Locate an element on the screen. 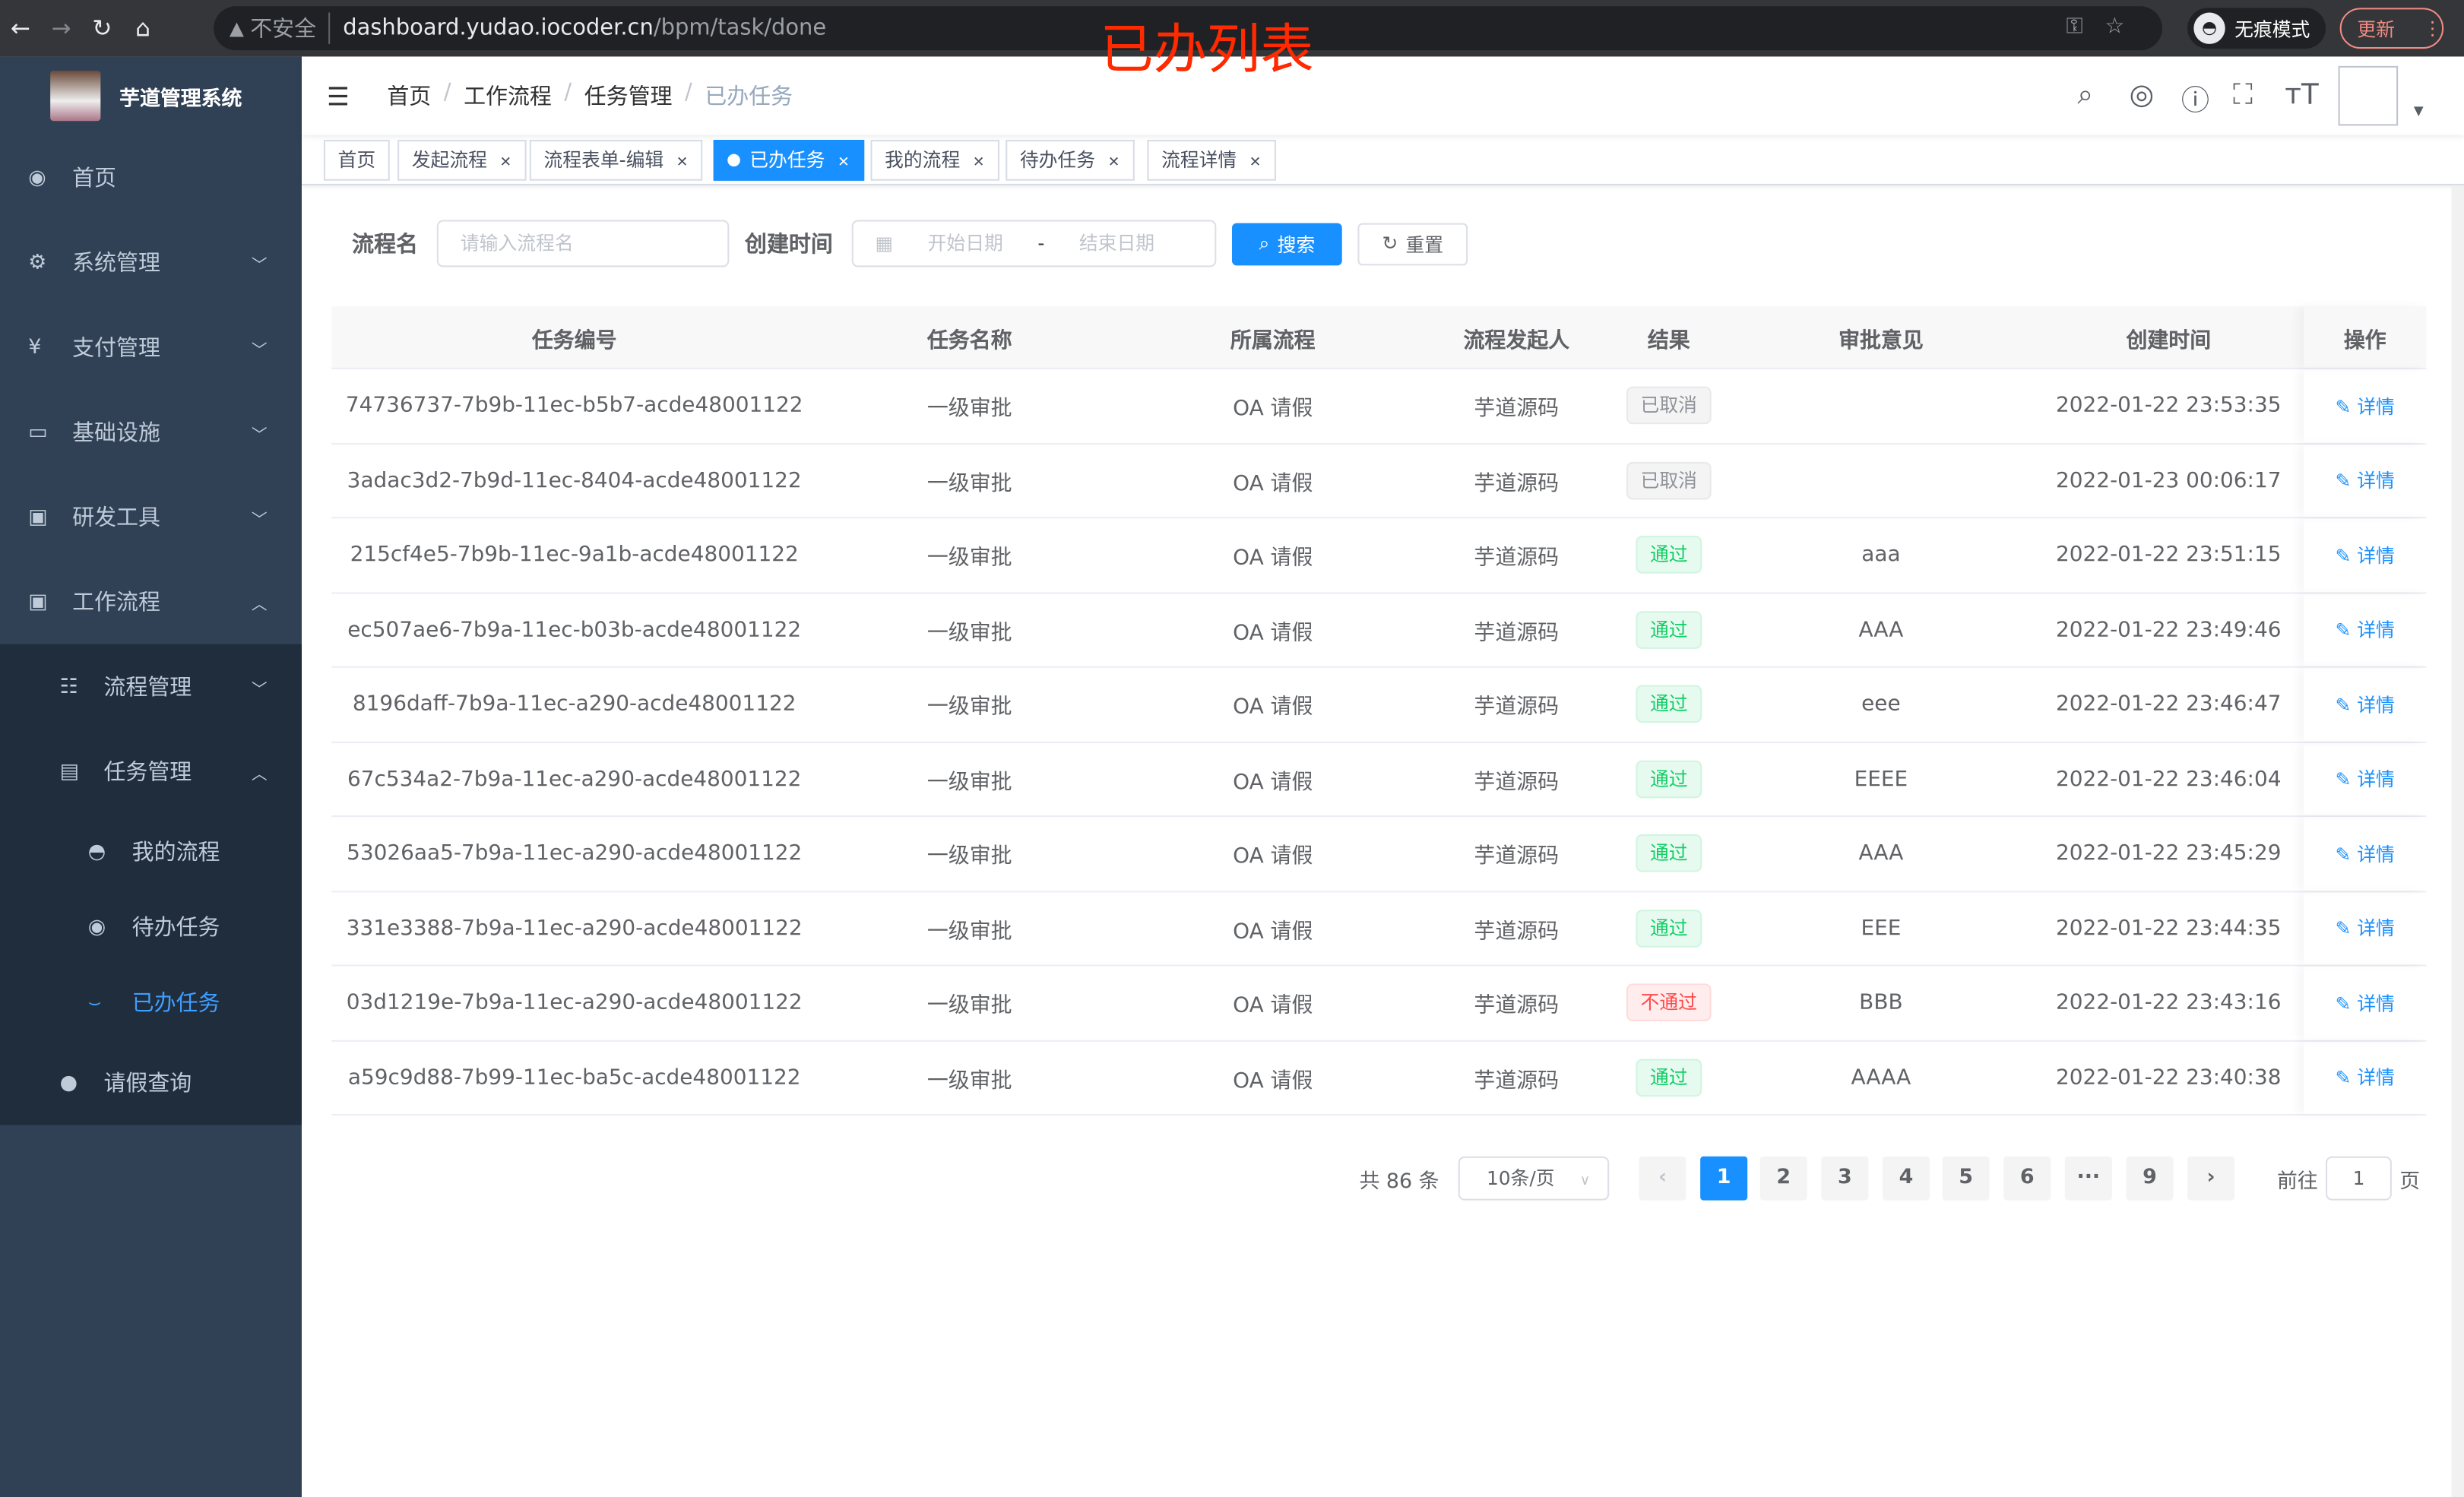  tag-item: 我的流程 ✕ is located at coordinates (934, 160).